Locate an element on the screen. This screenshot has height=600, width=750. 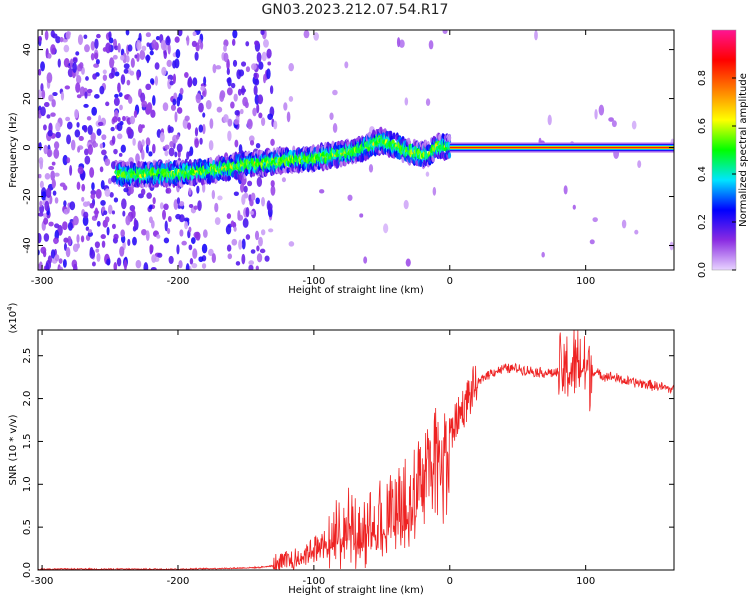
spectrogram-y-tick-label: 20 is located at coordinates (27, 98).